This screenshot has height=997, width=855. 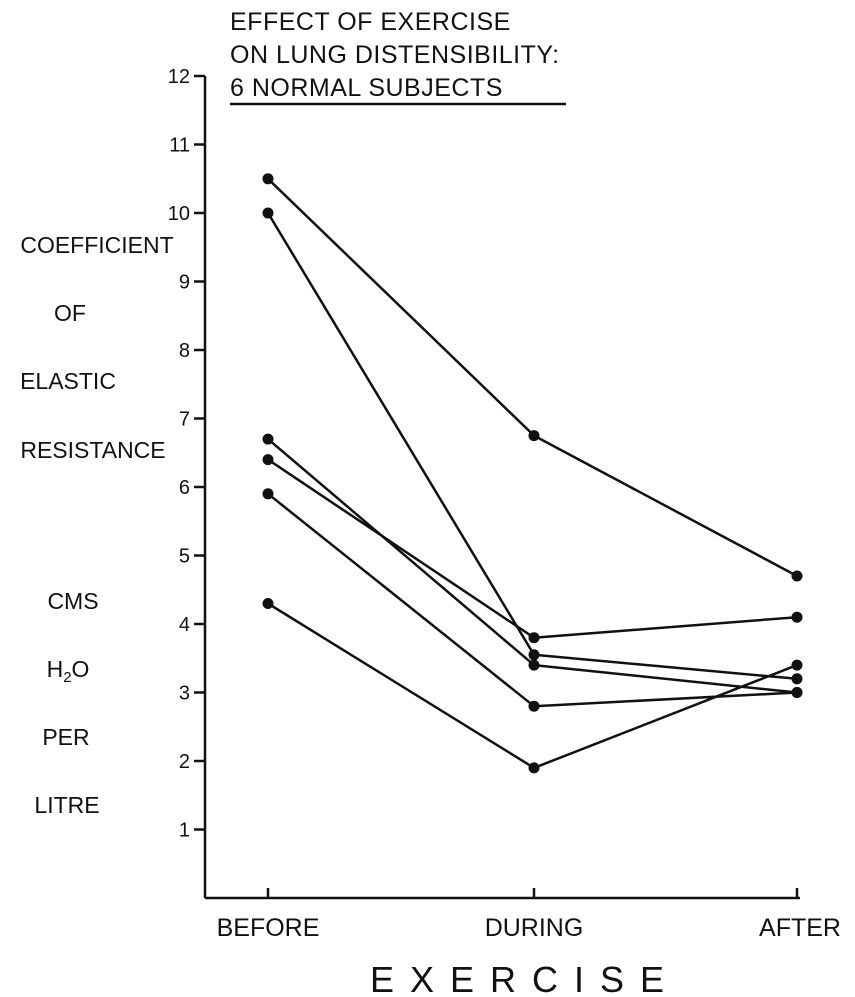 What do you see at coordinates (67, 677) in the screenshot?
I see `y-label-unit-subscript-2: 2` at bounding box center [67, 677].